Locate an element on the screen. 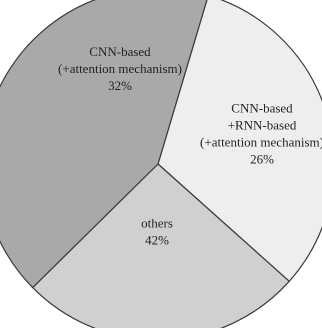 The image size is (322, 328). slice-label-1: CNN-based (+attention mechanism) 32% is located at coordinates (120, 68).